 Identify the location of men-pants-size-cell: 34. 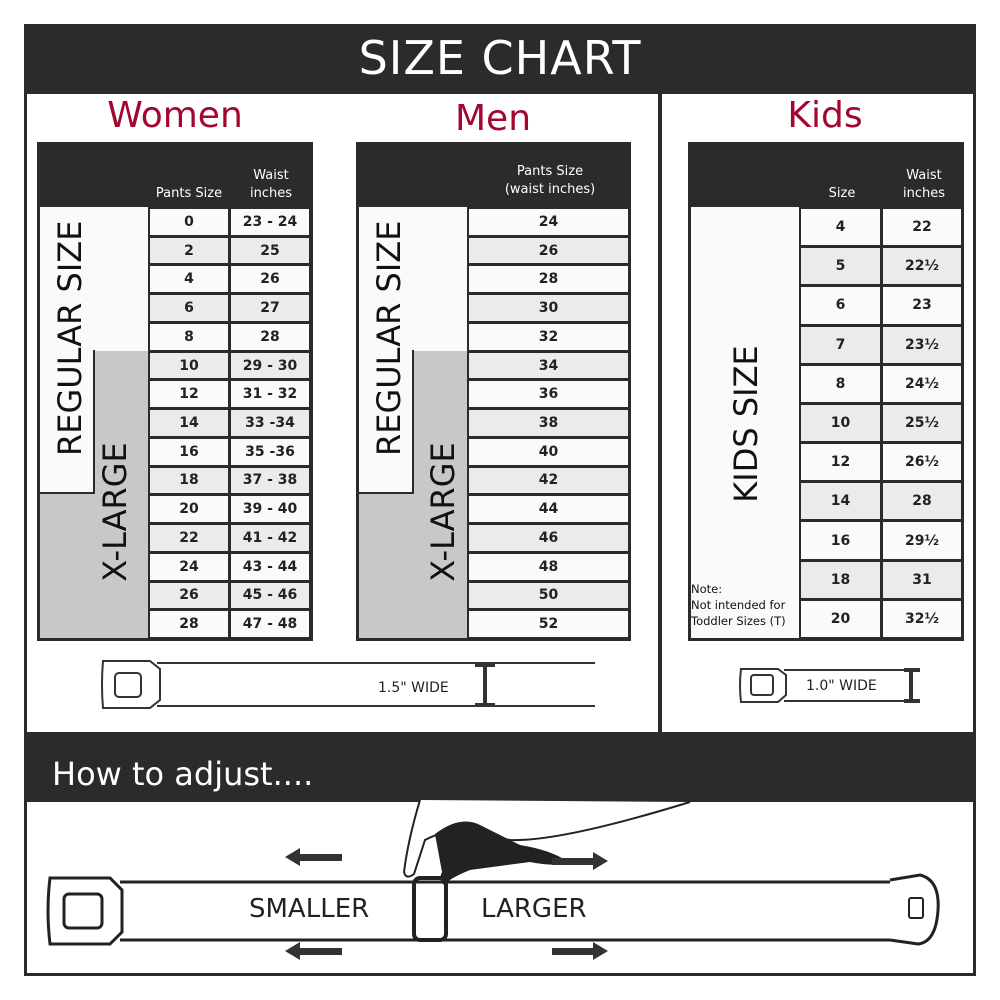
(548, 365).